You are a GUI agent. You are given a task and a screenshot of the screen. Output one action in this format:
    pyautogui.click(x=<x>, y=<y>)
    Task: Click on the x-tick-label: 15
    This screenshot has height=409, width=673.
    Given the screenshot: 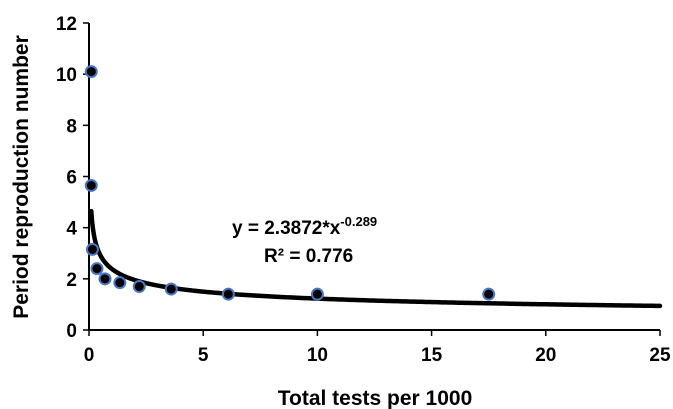 What is the action you would take?
    pyautogui.click(x=432, y=355)
    